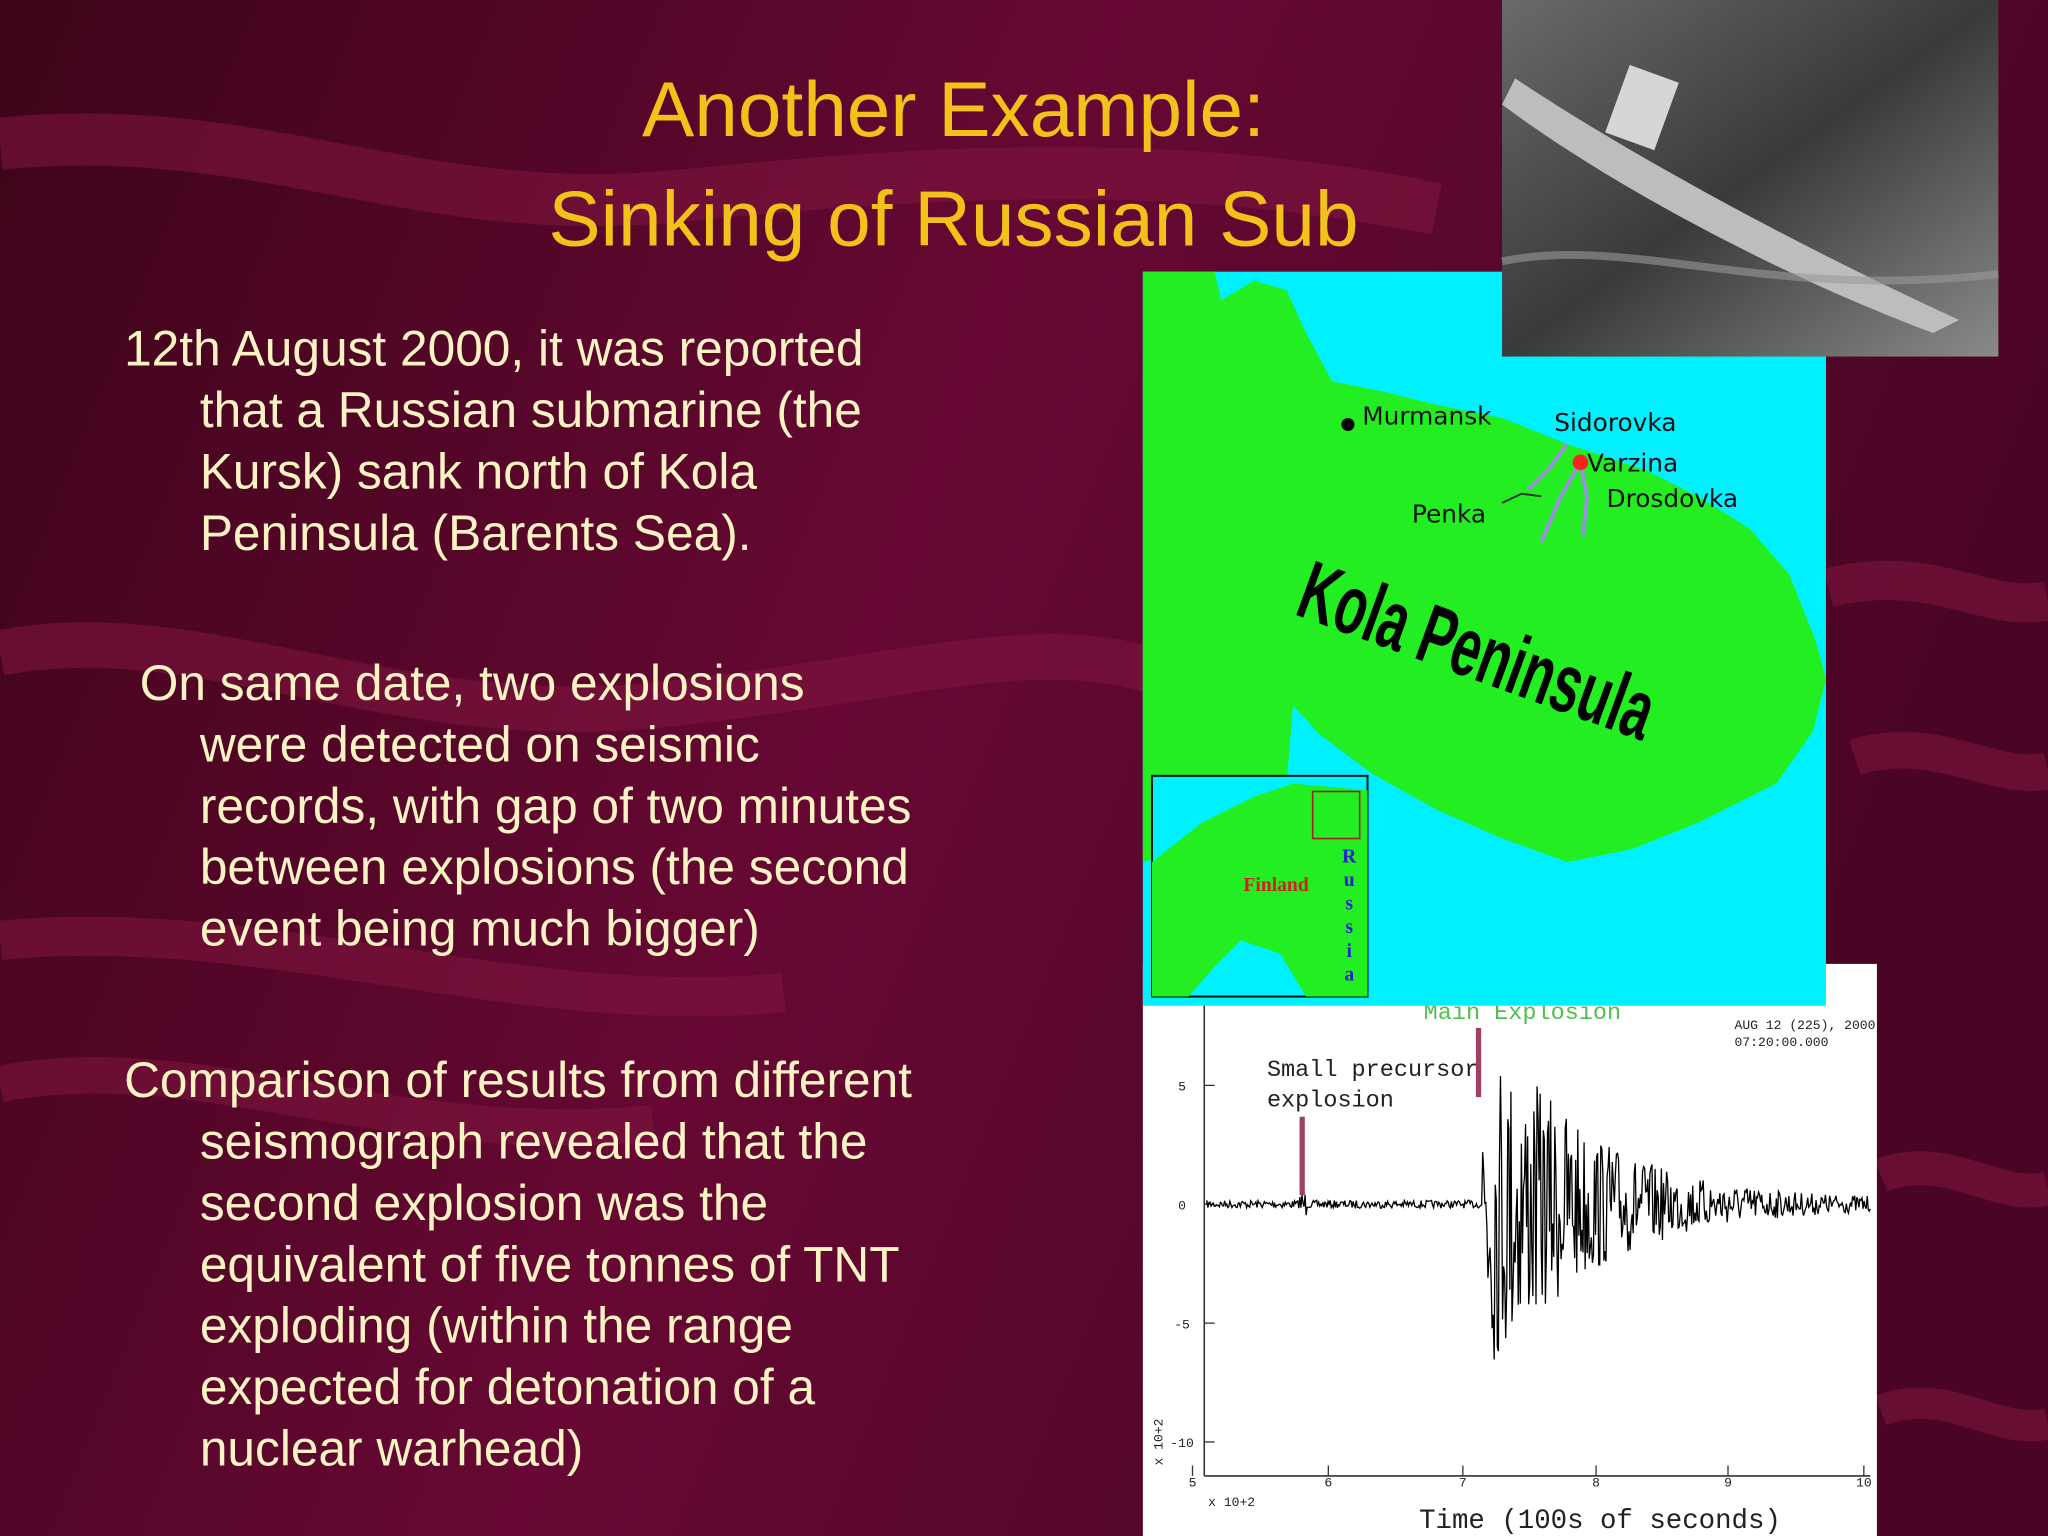  What do you see at coordinates (1349, 917) in the screenshot?
I see `map-label: Russia` at bounding box center [1349, 917].